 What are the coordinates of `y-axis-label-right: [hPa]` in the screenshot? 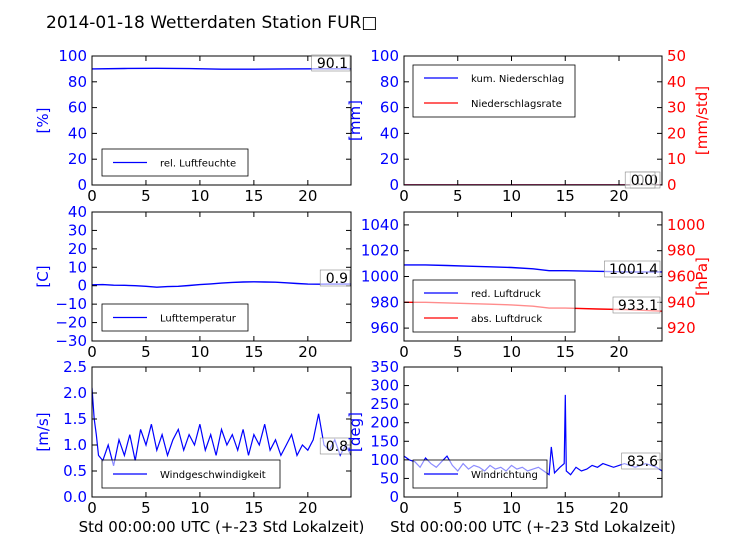 It's located at (702, 276).